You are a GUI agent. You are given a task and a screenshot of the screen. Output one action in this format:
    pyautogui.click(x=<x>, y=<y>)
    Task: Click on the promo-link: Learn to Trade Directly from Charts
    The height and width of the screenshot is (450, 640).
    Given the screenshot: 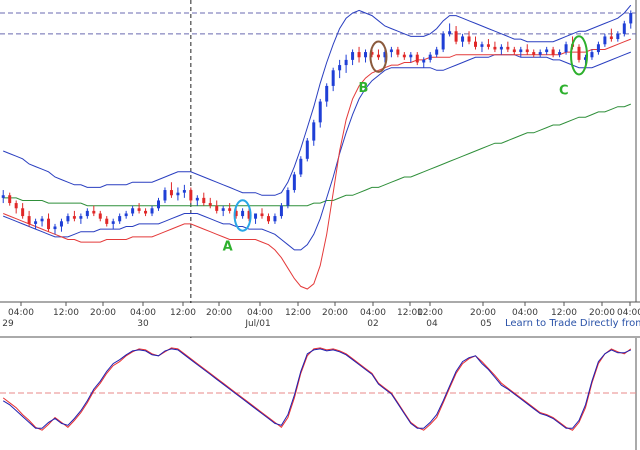 What is the action you would take?
    pyautogui.click(x=572, y=323)
    